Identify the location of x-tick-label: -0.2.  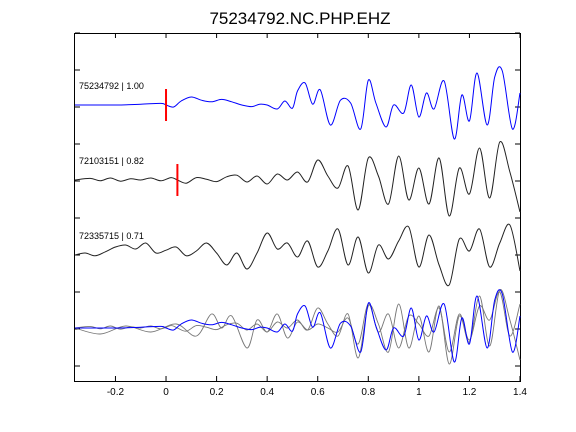
(116, 392).